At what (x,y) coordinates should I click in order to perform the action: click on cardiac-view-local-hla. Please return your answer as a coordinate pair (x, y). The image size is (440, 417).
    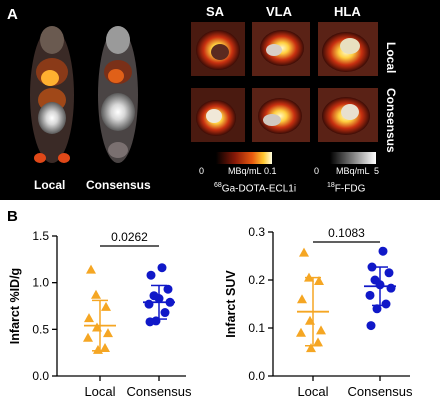
    Looking at the image, I should click on (348, 49).